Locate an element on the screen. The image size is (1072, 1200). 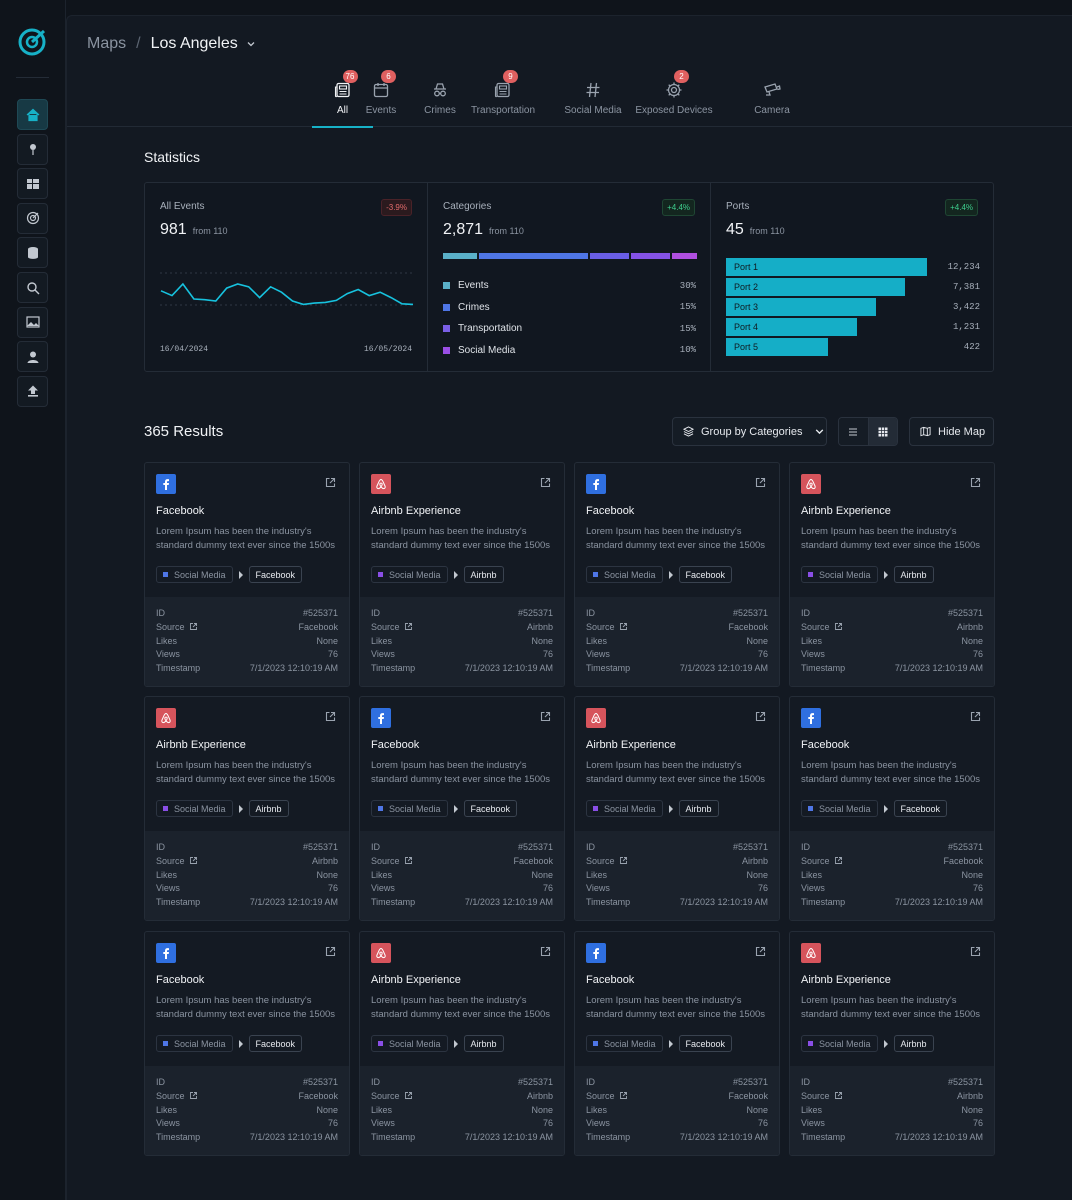
meta-value: None is located at coordinates (542, 1109).